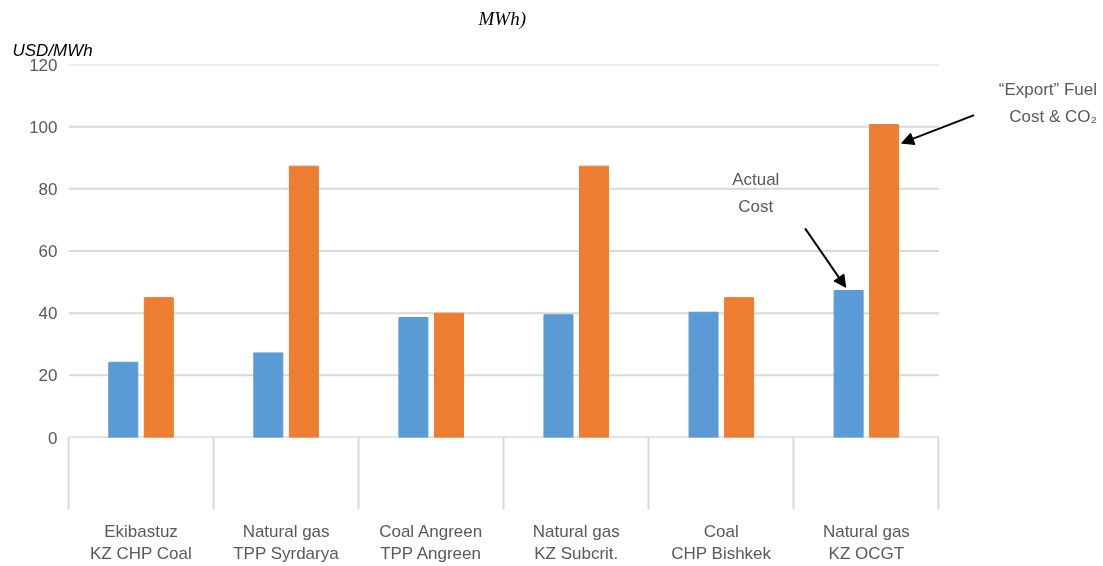 The height and width of the screenshot is (566, 1103). Describe the element at coordinates (1048, 103) in the screenshot. I see `text: “Export” Fuel Cost & CO₂` at that location.